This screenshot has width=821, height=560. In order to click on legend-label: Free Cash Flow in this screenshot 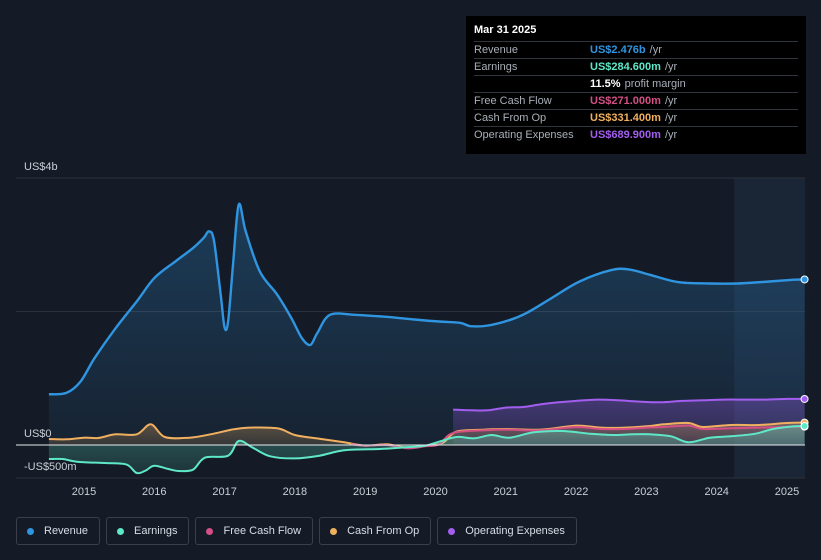, I will do `click(262, 531)`.